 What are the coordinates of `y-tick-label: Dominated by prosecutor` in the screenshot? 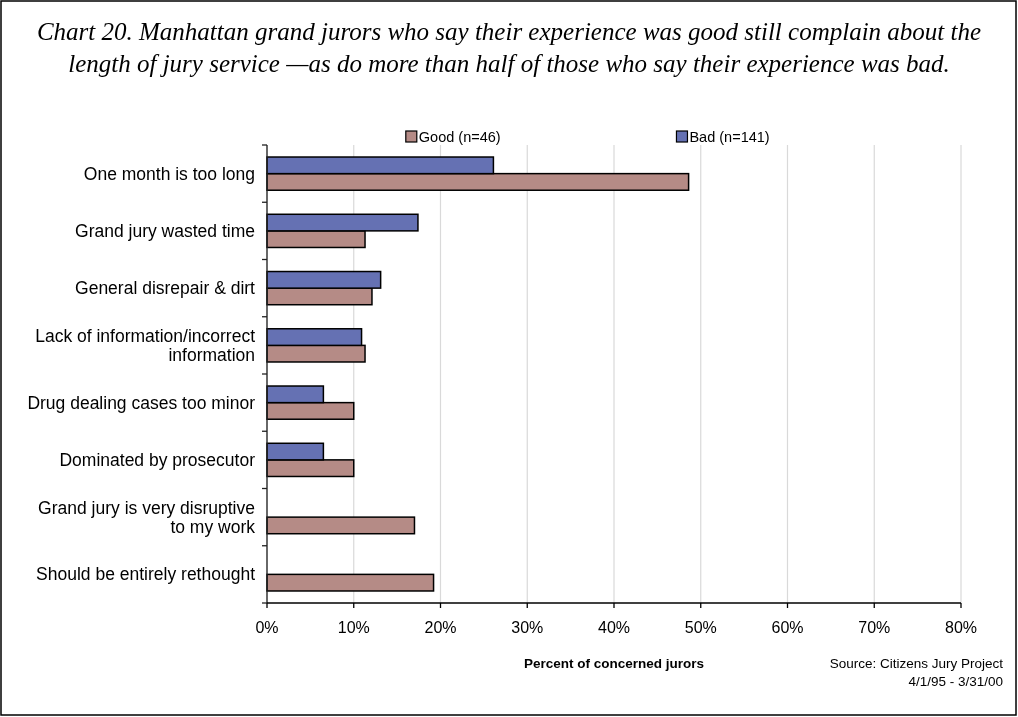 It's located at (157, 459).